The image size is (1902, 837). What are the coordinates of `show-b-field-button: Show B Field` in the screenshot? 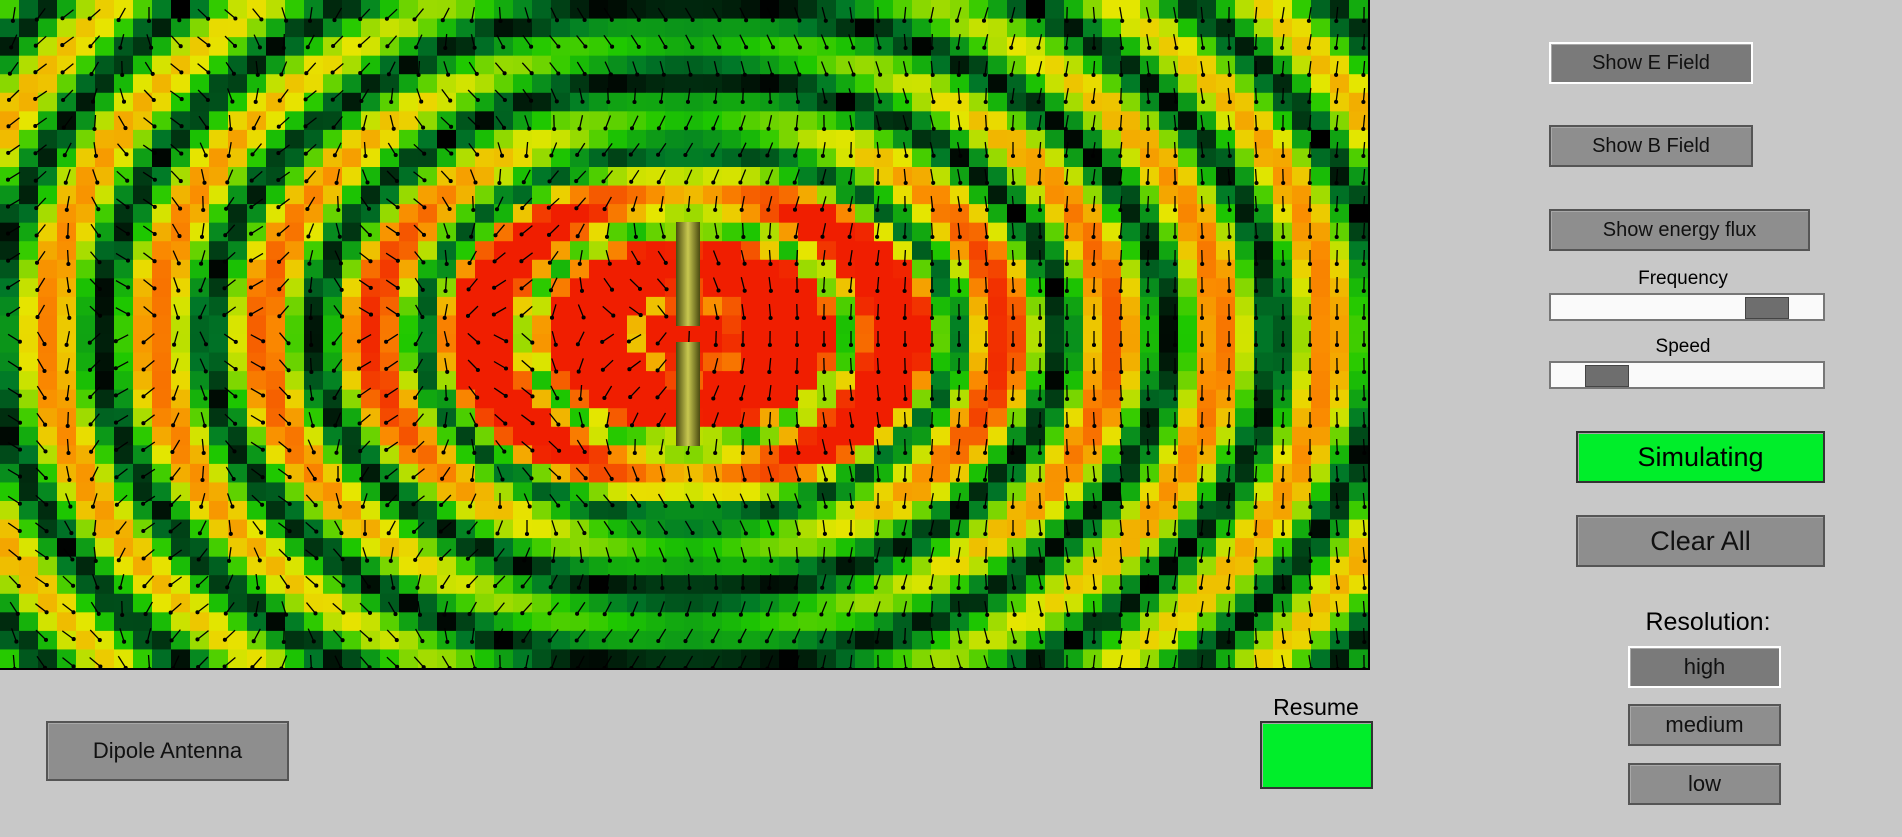 It's located at (1651, 146).